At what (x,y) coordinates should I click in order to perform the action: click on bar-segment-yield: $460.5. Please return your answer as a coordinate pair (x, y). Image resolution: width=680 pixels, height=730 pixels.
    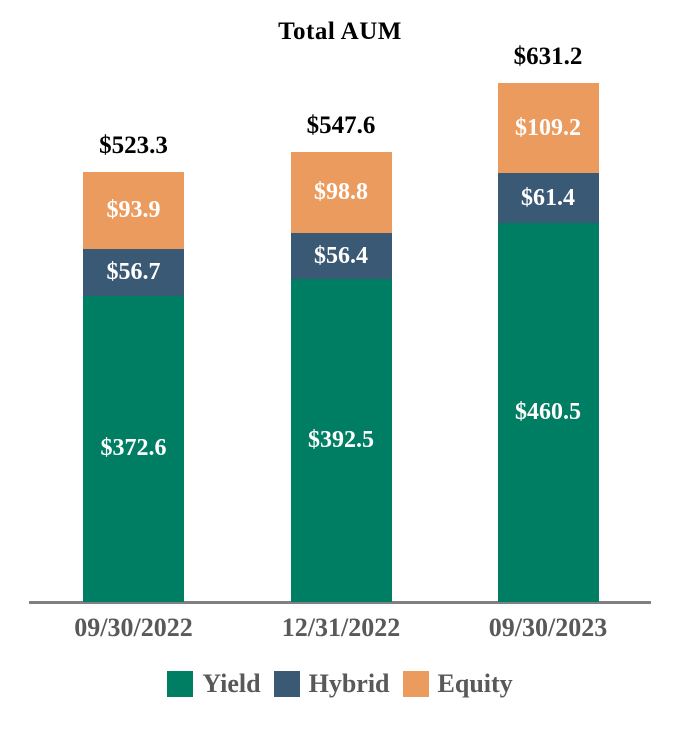
    Looking at the image, I should click on (548, 412).